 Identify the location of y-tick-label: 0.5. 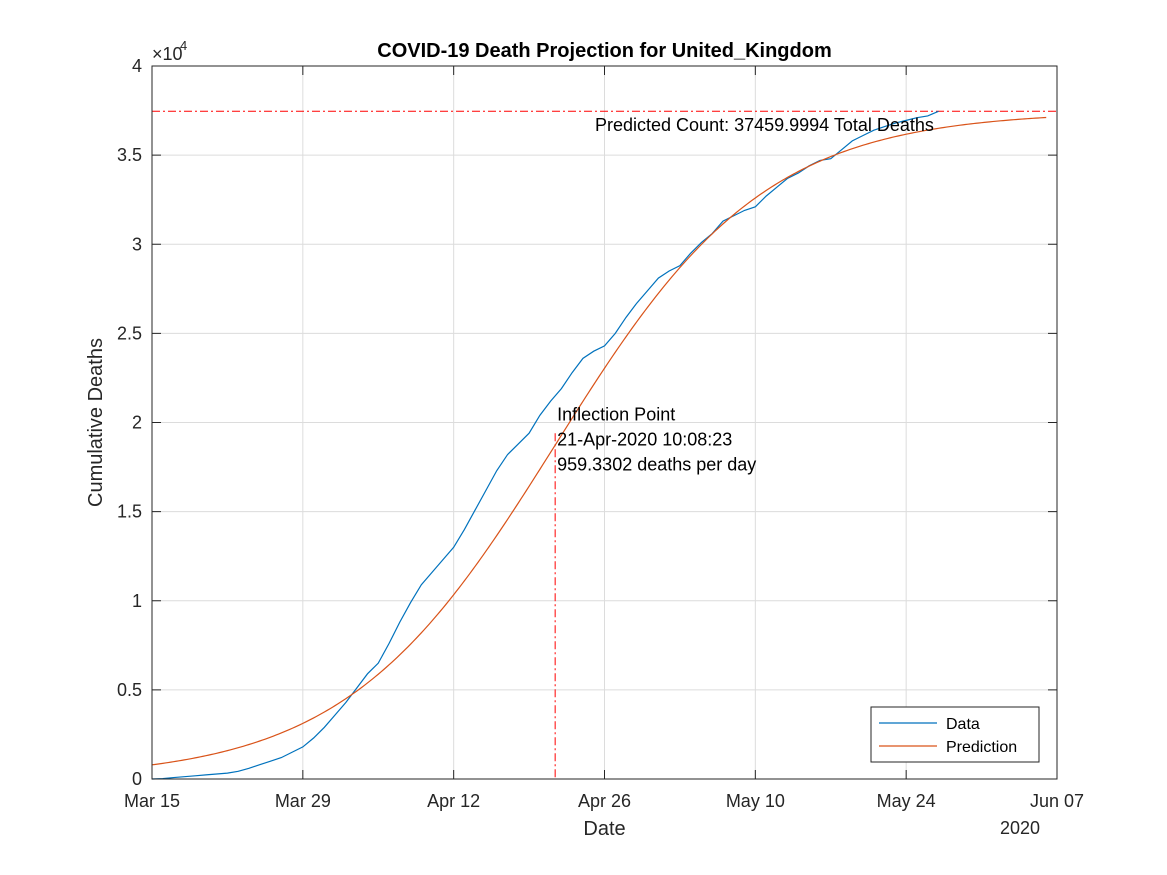
(129, 690).